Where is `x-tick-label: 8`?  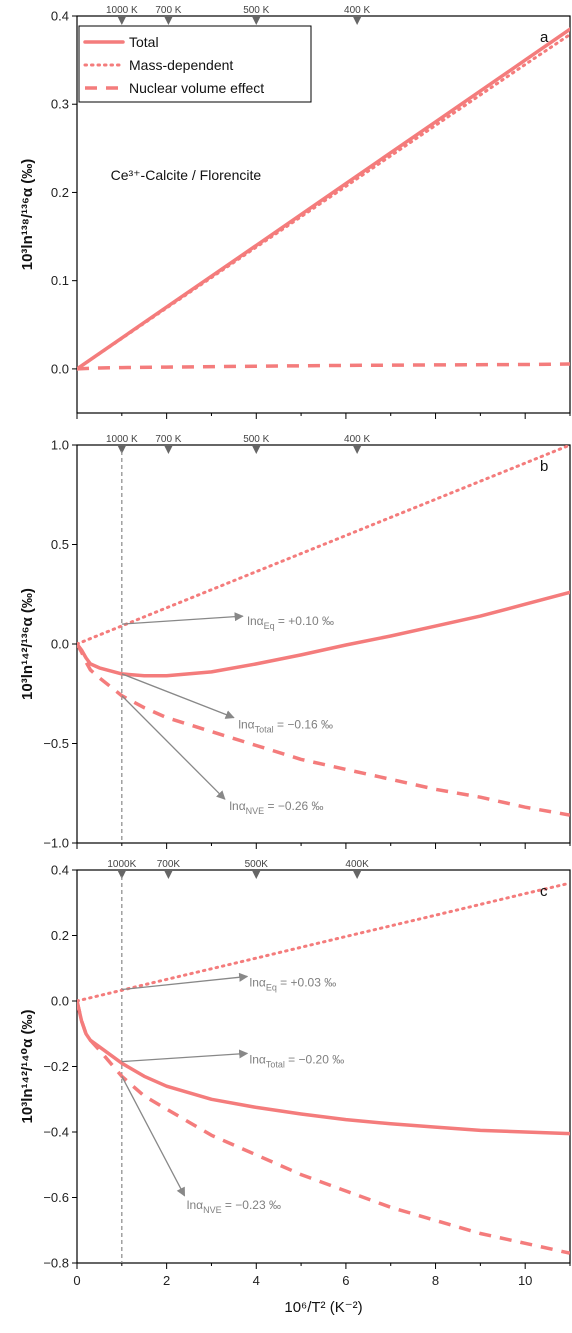 x-tick-label: 8 is located at coordinates (435, 1280).